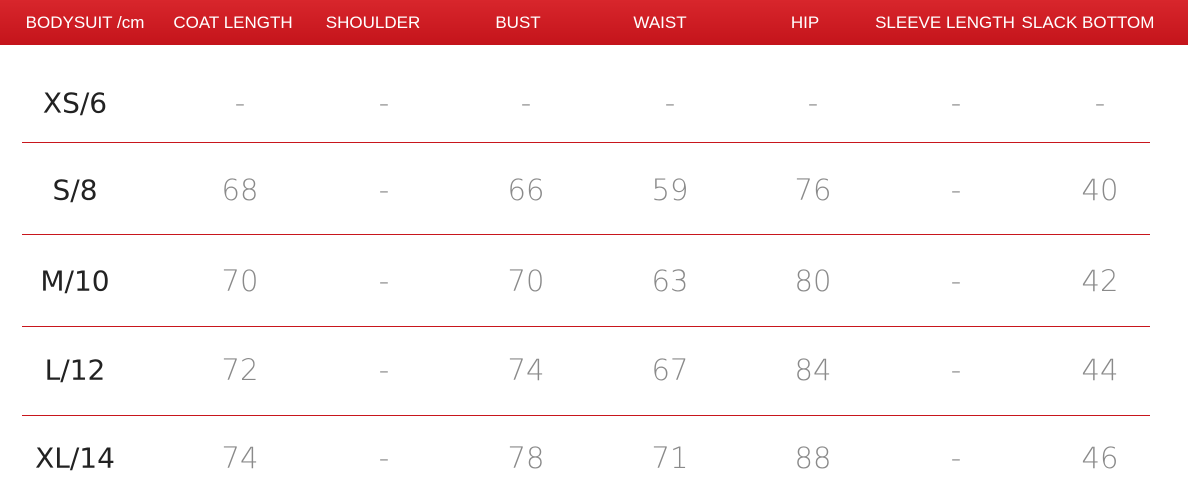  Describe the element at coordinates (670, 458) in the screenshot. I see `cell-value: 71` at that location.